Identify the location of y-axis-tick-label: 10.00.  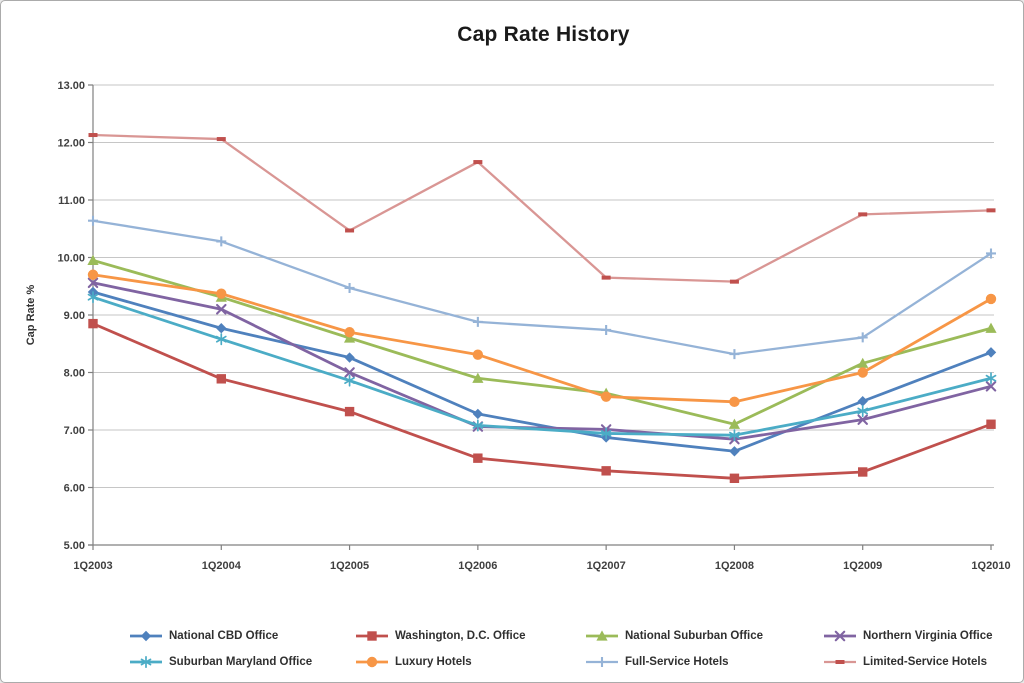
(71, 259).